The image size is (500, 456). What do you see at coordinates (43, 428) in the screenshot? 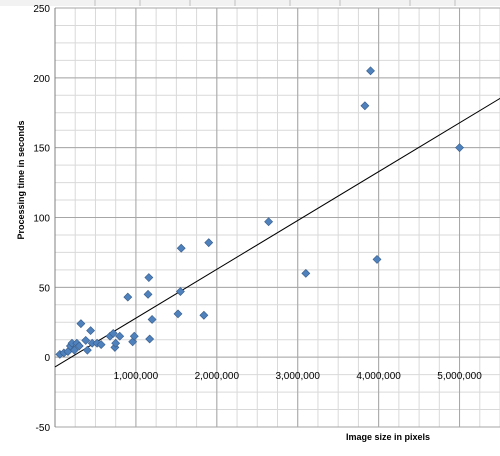
I see `y-tick-label: -50` at bounding box center [43, 428].